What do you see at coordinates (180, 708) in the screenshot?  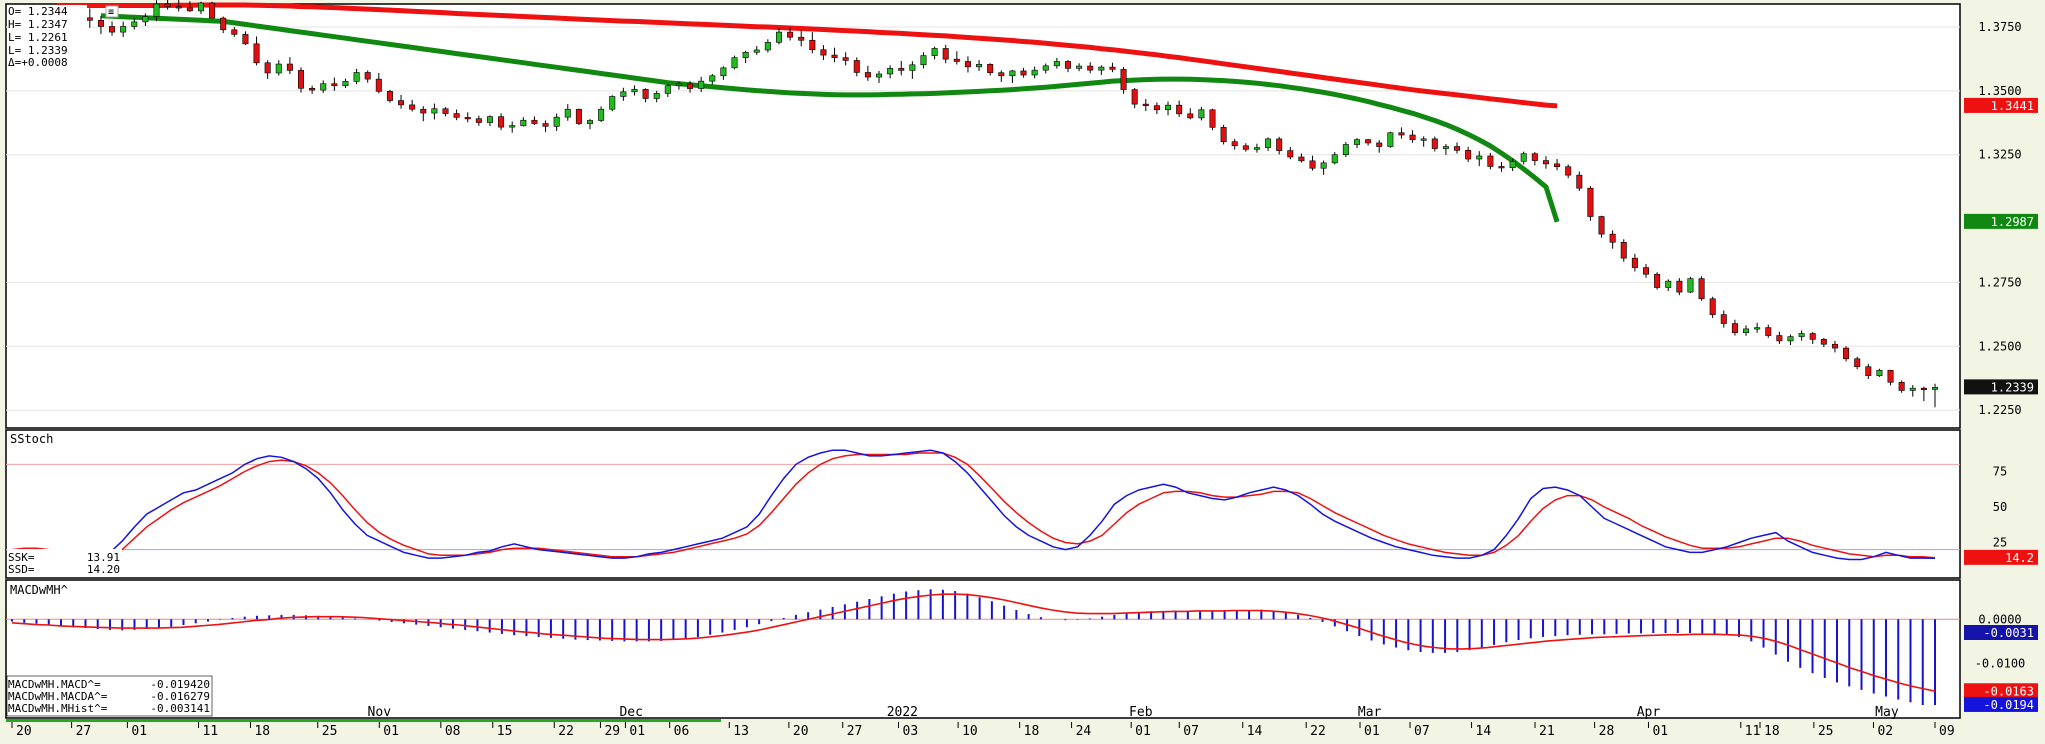 I see `mhist-value: -0.003141` at bounding box center [180, 708].